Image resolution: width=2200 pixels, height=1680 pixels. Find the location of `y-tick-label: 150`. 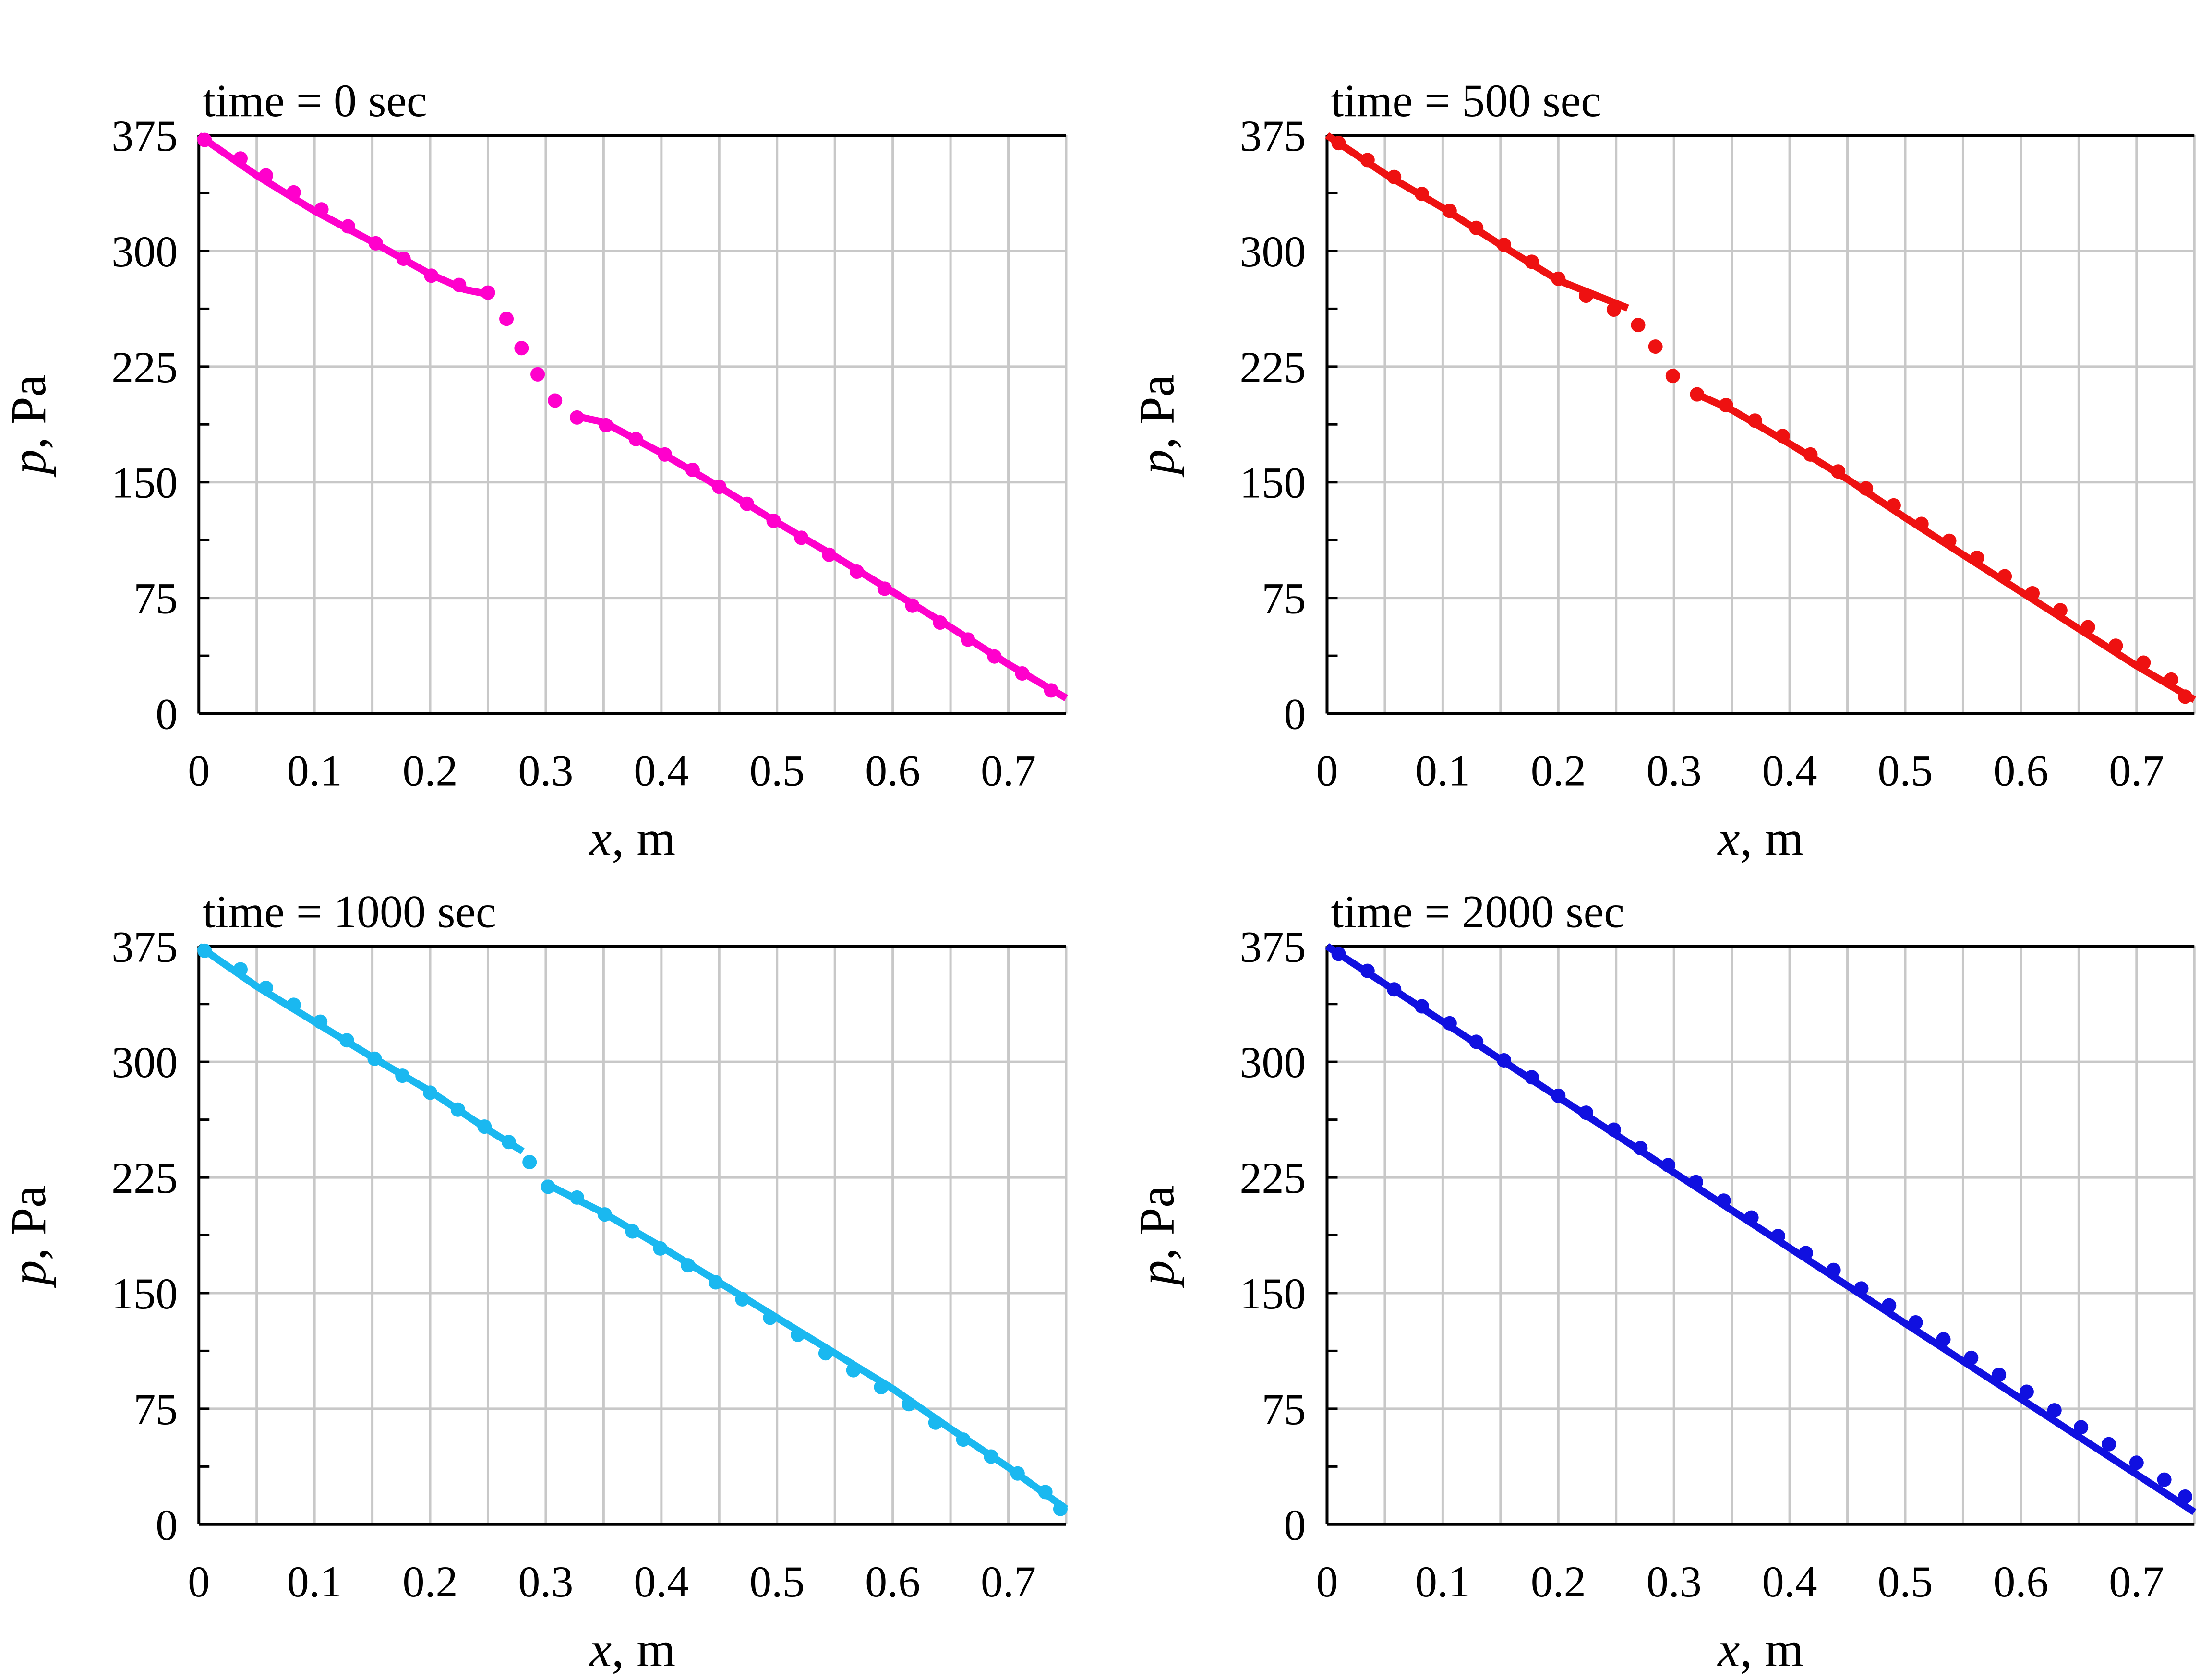

y-tick-label: 150 is located at coordinates (1272, 482).